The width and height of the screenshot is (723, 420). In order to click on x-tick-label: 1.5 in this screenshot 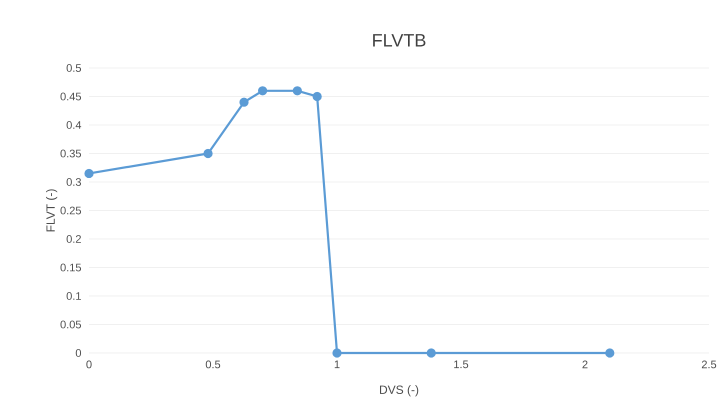, I will do `click(461, 364)`.